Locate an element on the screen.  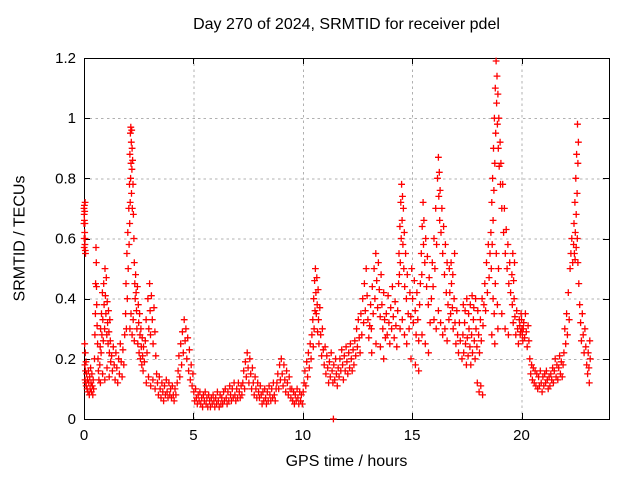
x-tick-labels: 0 5 10 15 20 is located at coordinates (305, 435).